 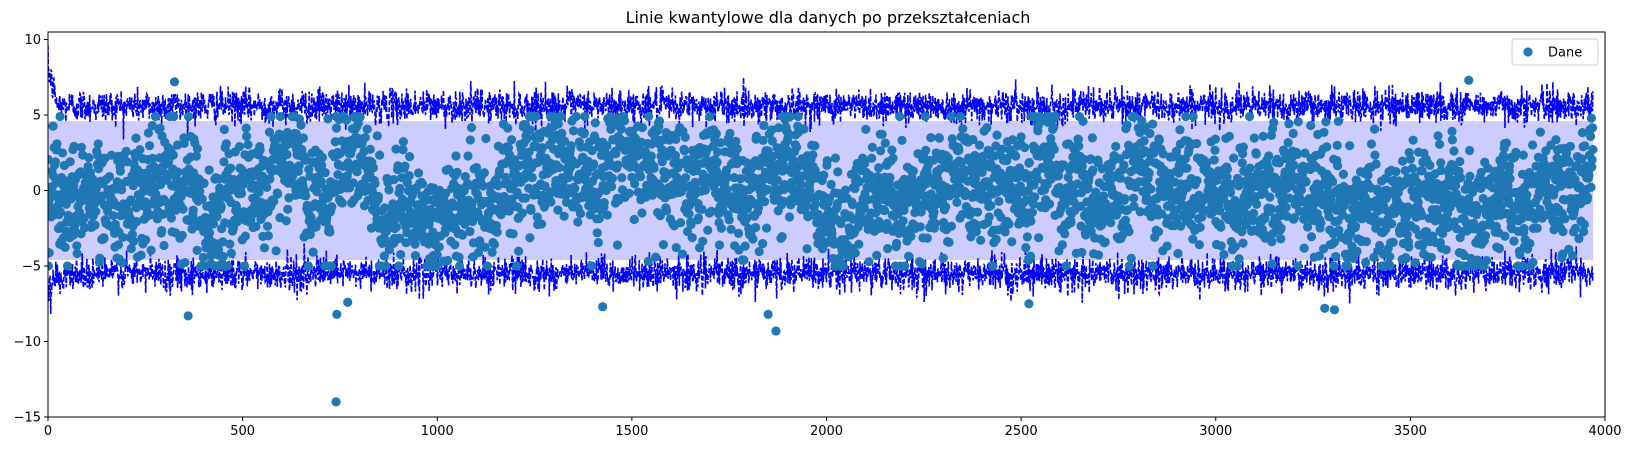 What do you see at coordinates (37, 191) in the screenshot?
I see `y-tick-label: 0` at bounding box center [37, 191].